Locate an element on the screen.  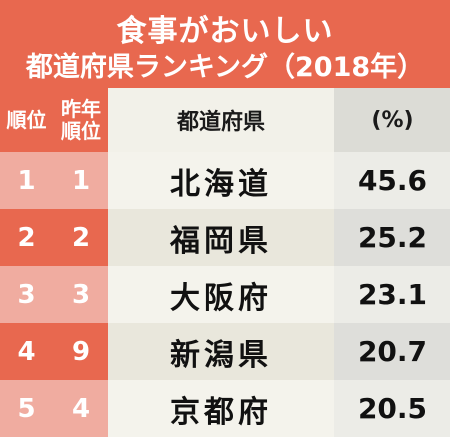
table-row: 5 4 京都府 20.5 is located at coordinates (225, 408).